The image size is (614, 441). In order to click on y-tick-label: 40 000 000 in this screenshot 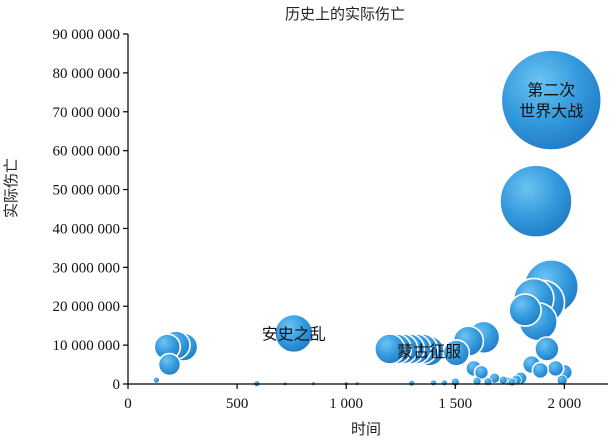, I will do `click(87, 229)`.